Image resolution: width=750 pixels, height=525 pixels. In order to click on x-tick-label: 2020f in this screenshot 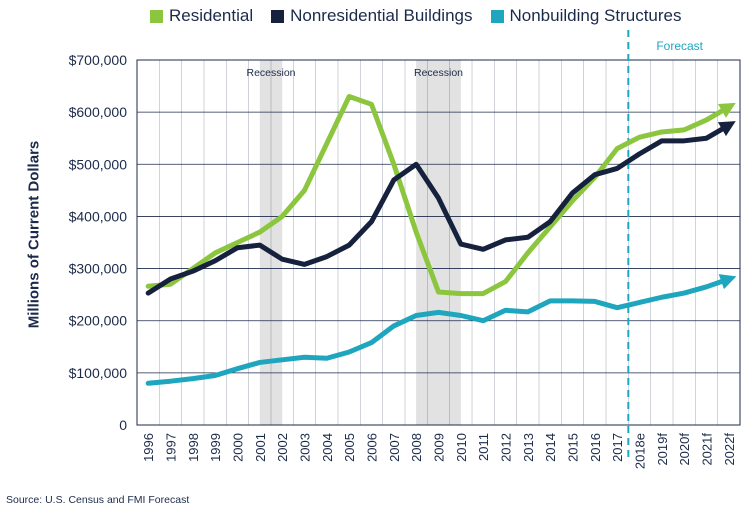, I will do `click(684, 449)`.